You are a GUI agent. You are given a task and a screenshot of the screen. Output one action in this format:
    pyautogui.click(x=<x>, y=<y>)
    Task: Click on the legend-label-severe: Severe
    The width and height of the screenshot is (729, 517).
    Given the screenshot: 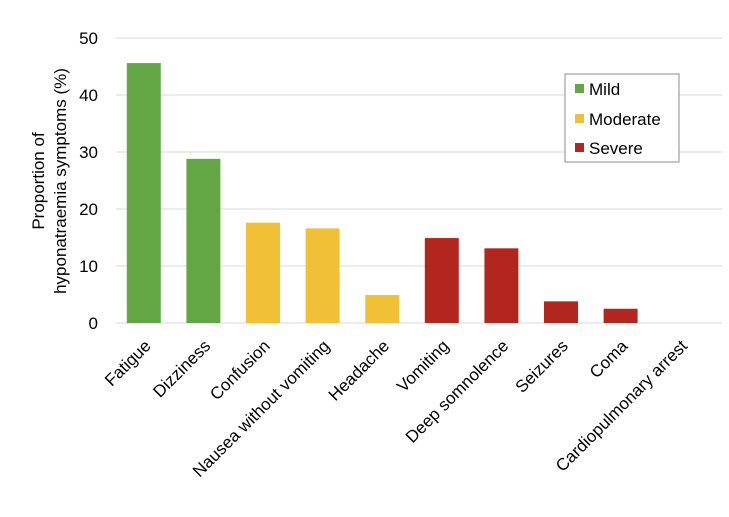 What is the action you would take?
    pyautogui.click(x=616, y=148)
    